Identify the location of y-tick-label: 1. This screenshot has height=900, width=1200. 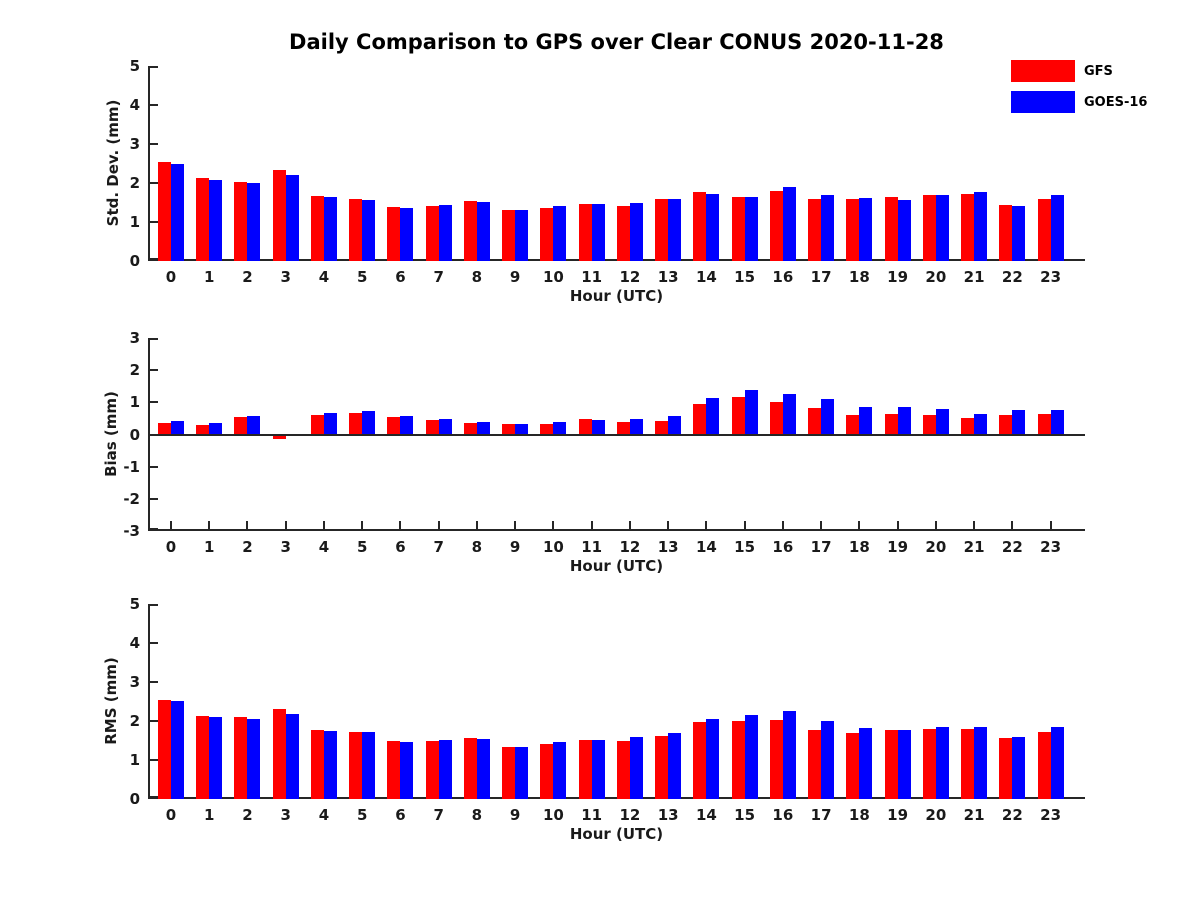
(134, 402).